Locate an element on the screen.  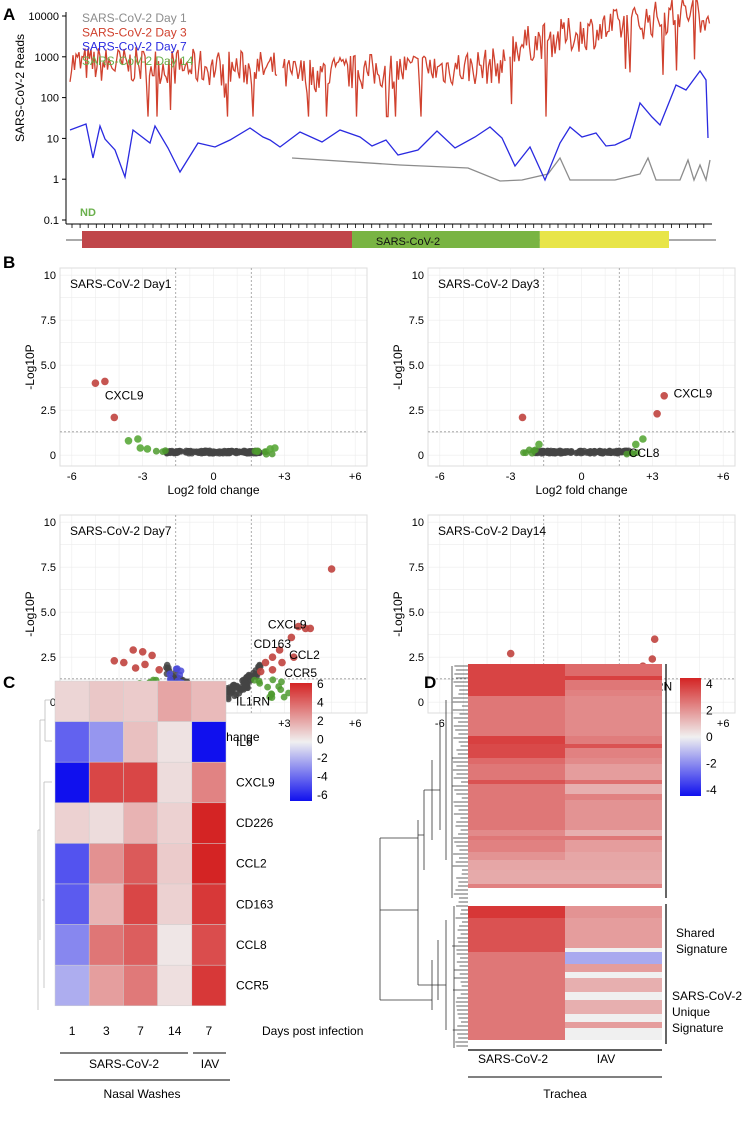
gene-label: CCL8 is located at coordinates (644, 453).